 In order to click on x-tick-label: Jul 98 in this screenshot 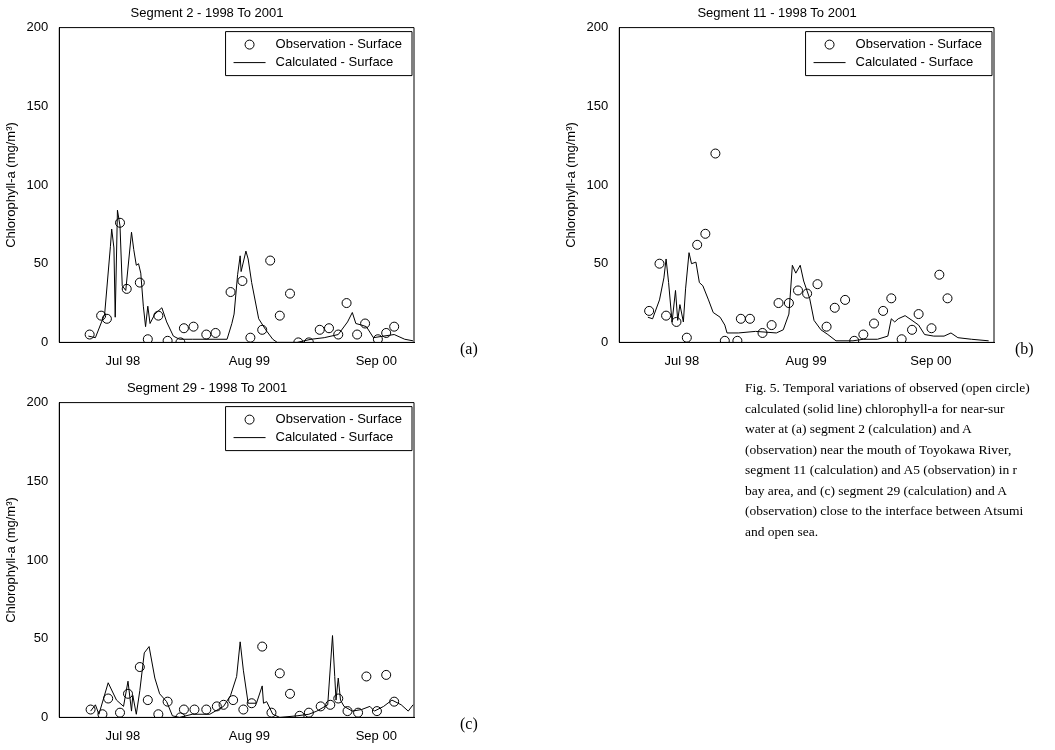, I will do `click(123, 735)`.